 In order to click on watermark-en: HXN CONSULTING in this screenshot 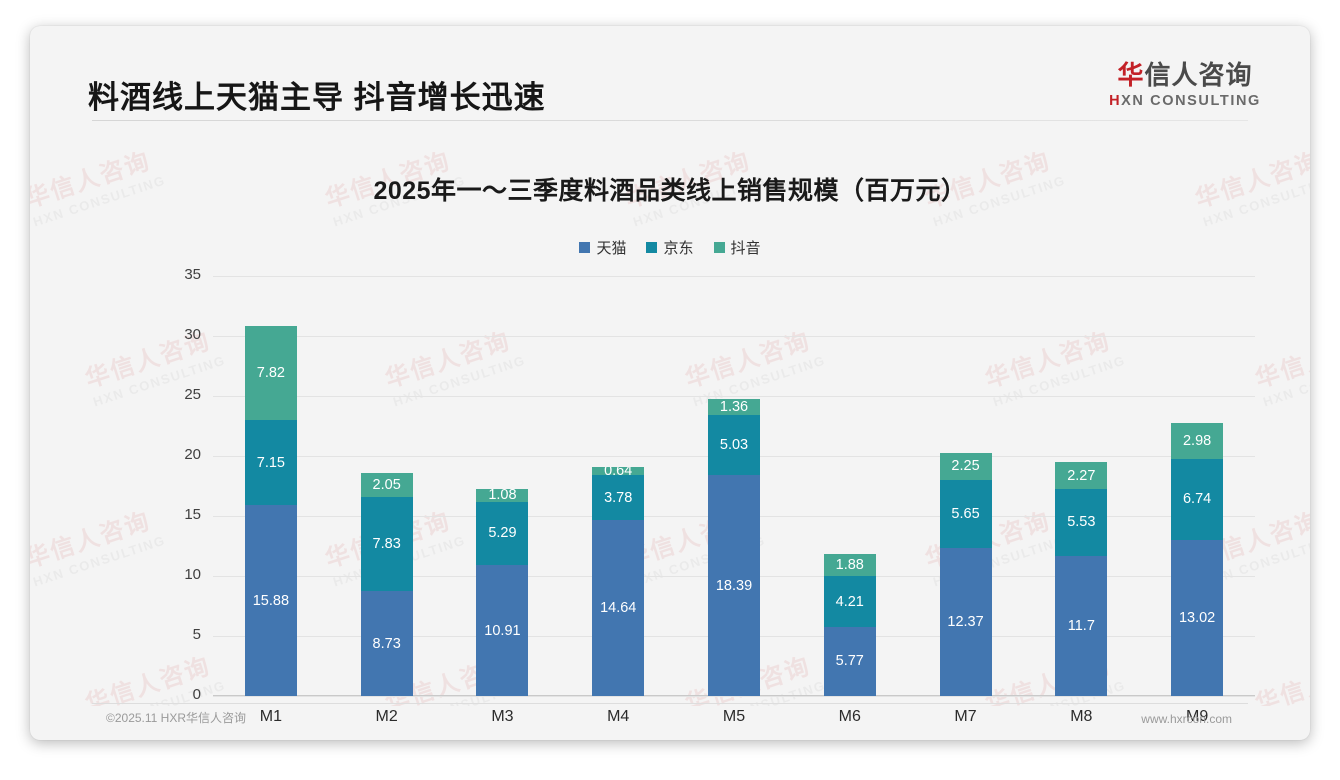, I will do `click(1285, 381)`.